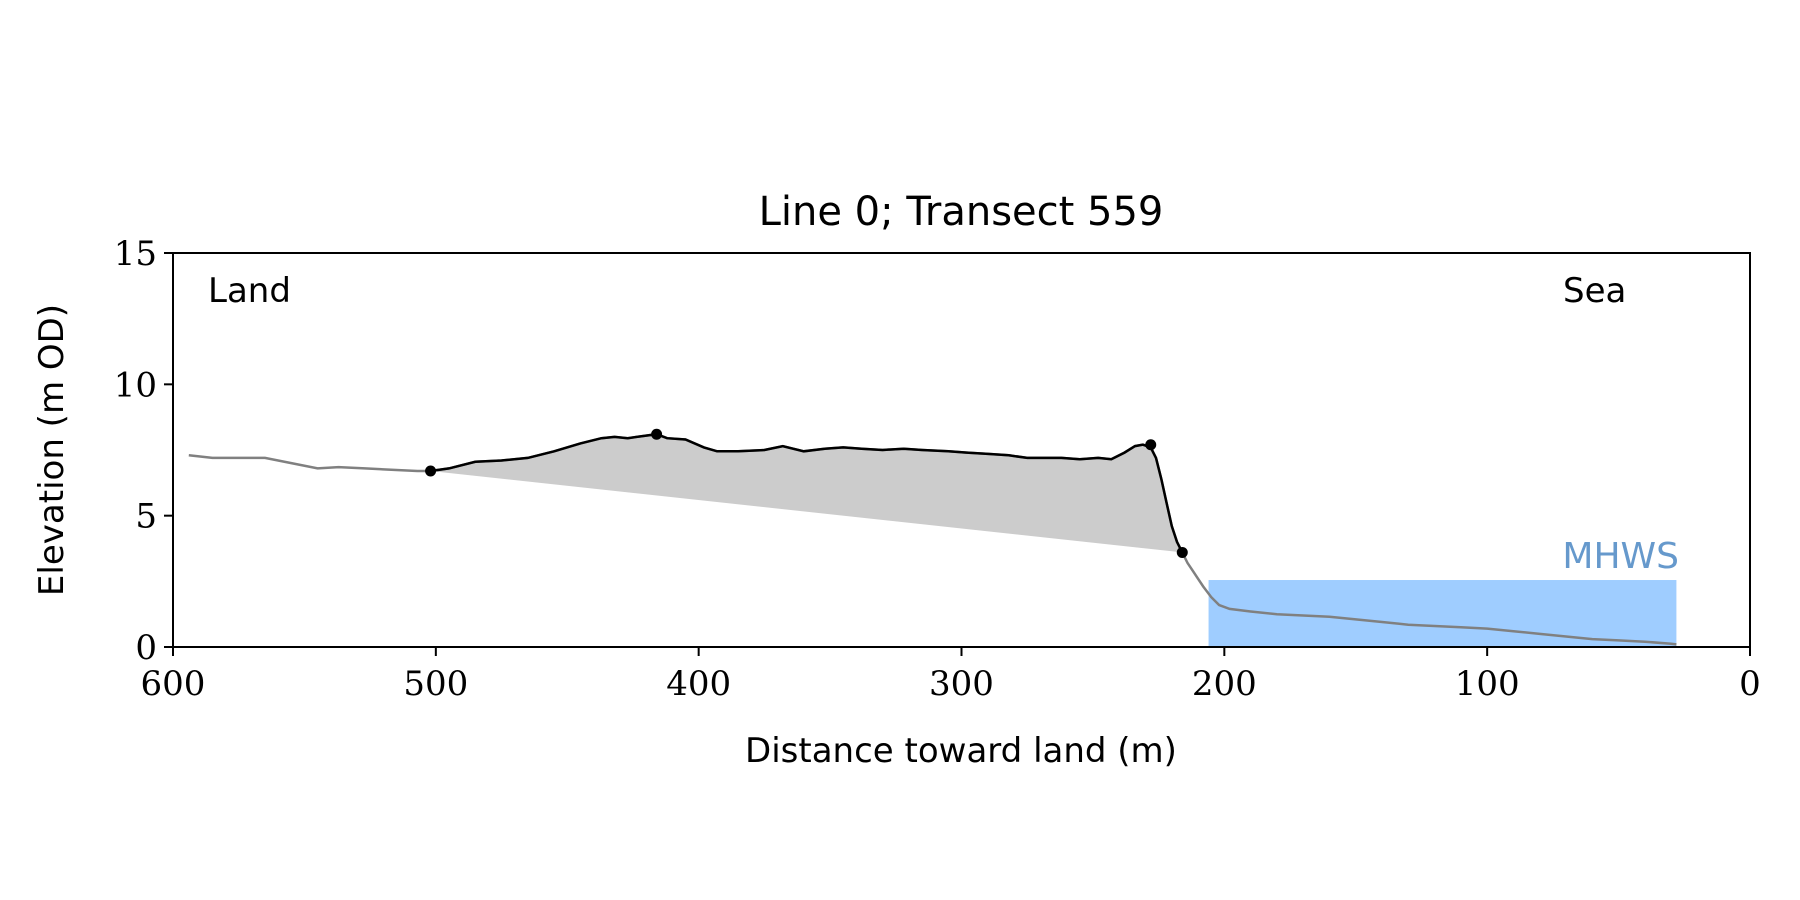 The height and width of the screenshot is (900, 1800). I want to click on x-axis-label: Distance toward land (m), so click(961, 751).